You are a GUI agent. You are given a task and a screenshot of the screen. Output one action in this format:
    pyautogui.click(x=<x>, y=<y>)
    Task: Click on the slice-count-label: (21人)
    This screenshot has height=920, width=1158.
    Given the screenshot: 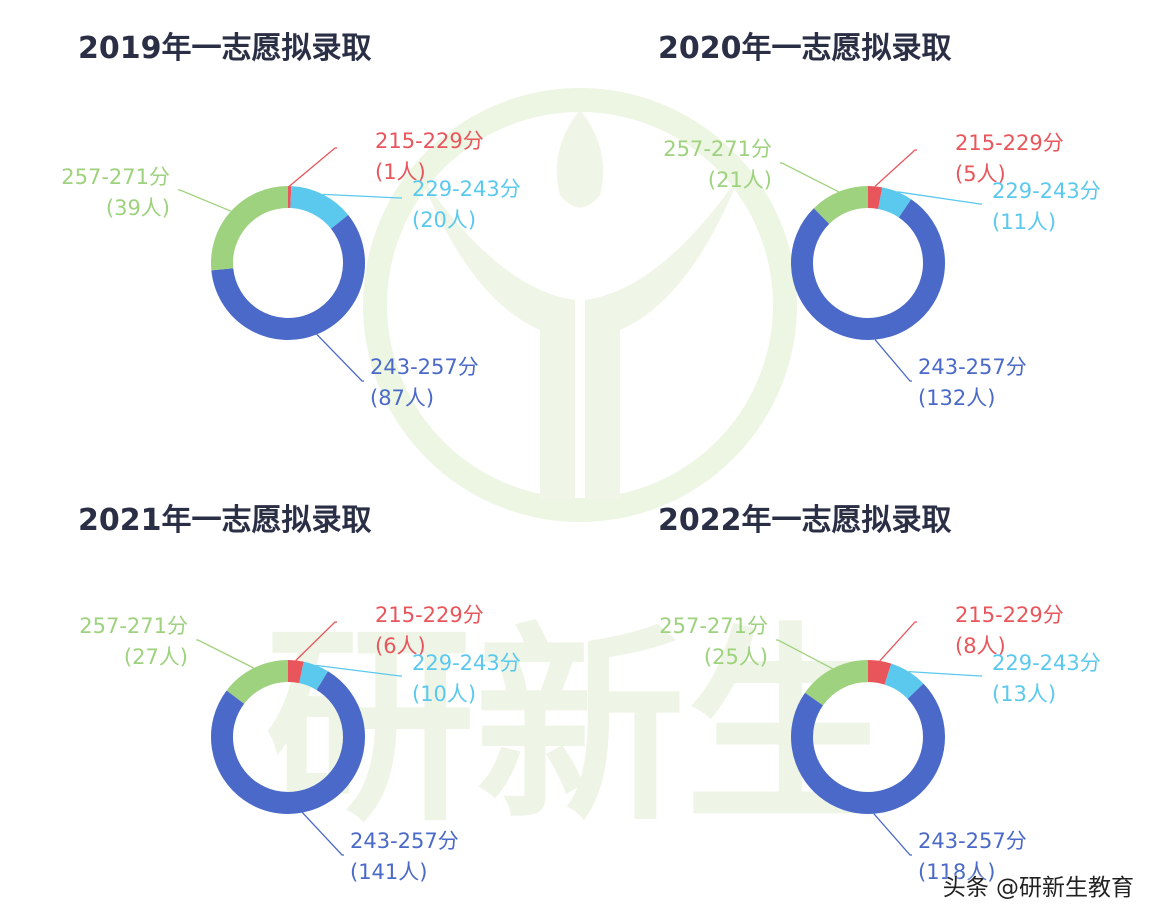 What is the action you would take?
    pyautogui.click(x=740, y=180)
    